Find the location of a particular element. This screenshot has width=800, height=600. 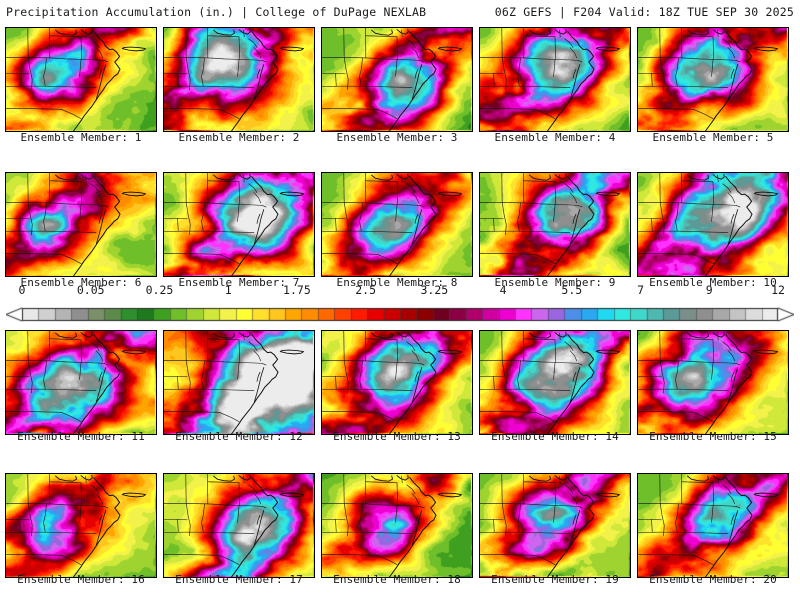

panel-label-10: Ensemble Member: 10 is located at coordinates (713, 282).